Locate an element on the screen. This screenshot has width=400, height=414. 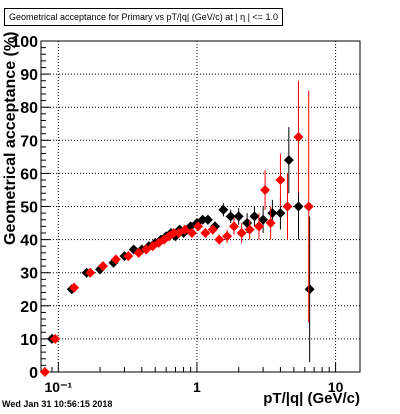
x-axis-label: pT/|q| (GeV/c) is located at coordinates (311, 398).